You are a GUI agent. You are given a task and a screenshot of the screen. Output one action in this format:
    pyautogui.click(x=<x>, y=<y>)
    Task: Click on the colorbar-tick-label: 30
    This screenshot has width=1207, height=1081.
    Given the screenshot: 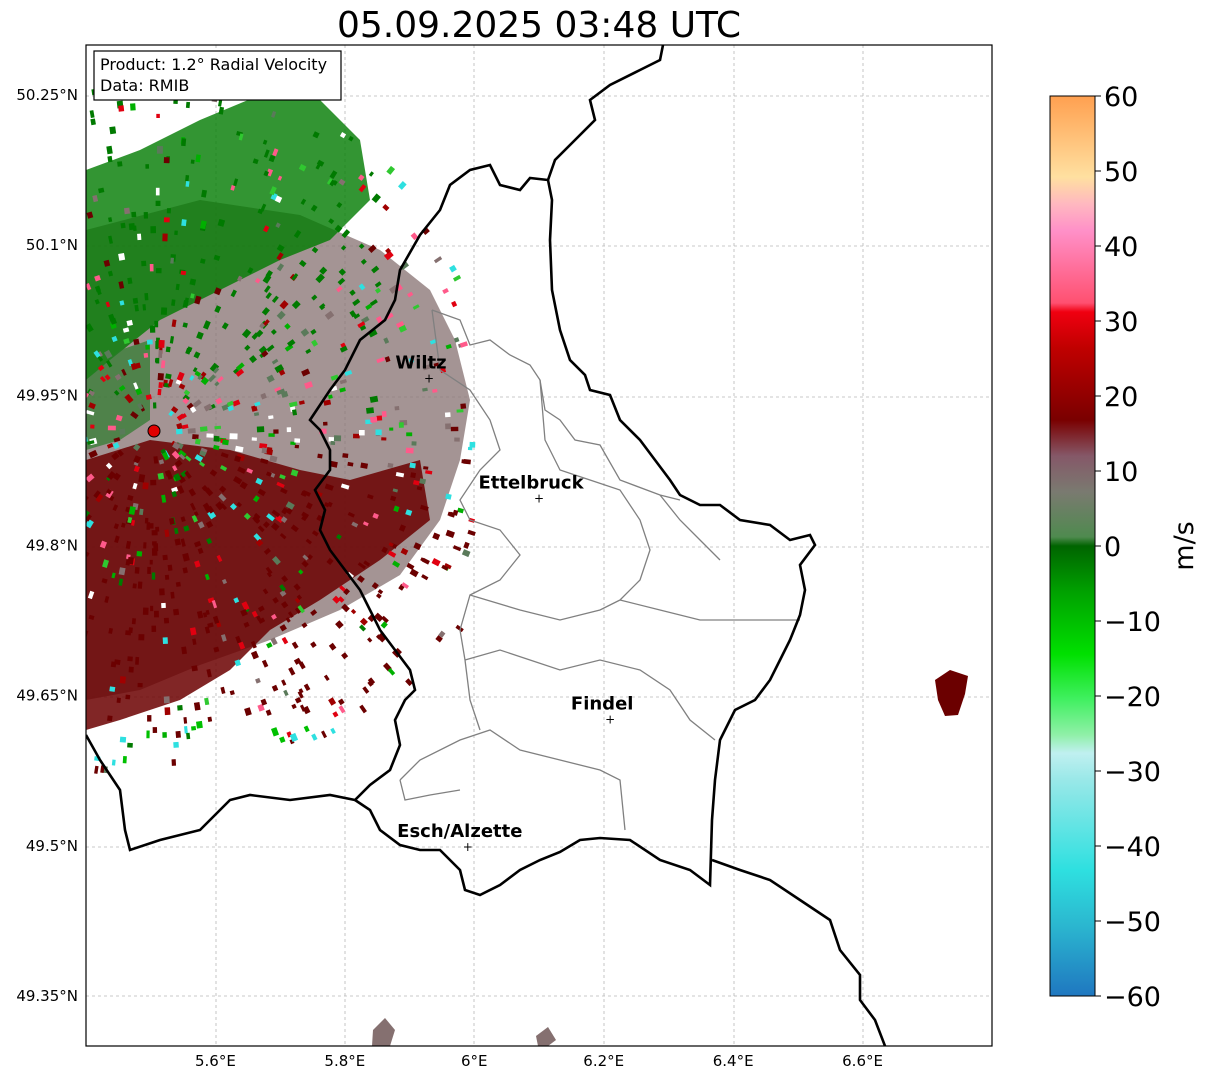 What is the action you would take?
    pyautogui.click(x=1121, y=322)
    